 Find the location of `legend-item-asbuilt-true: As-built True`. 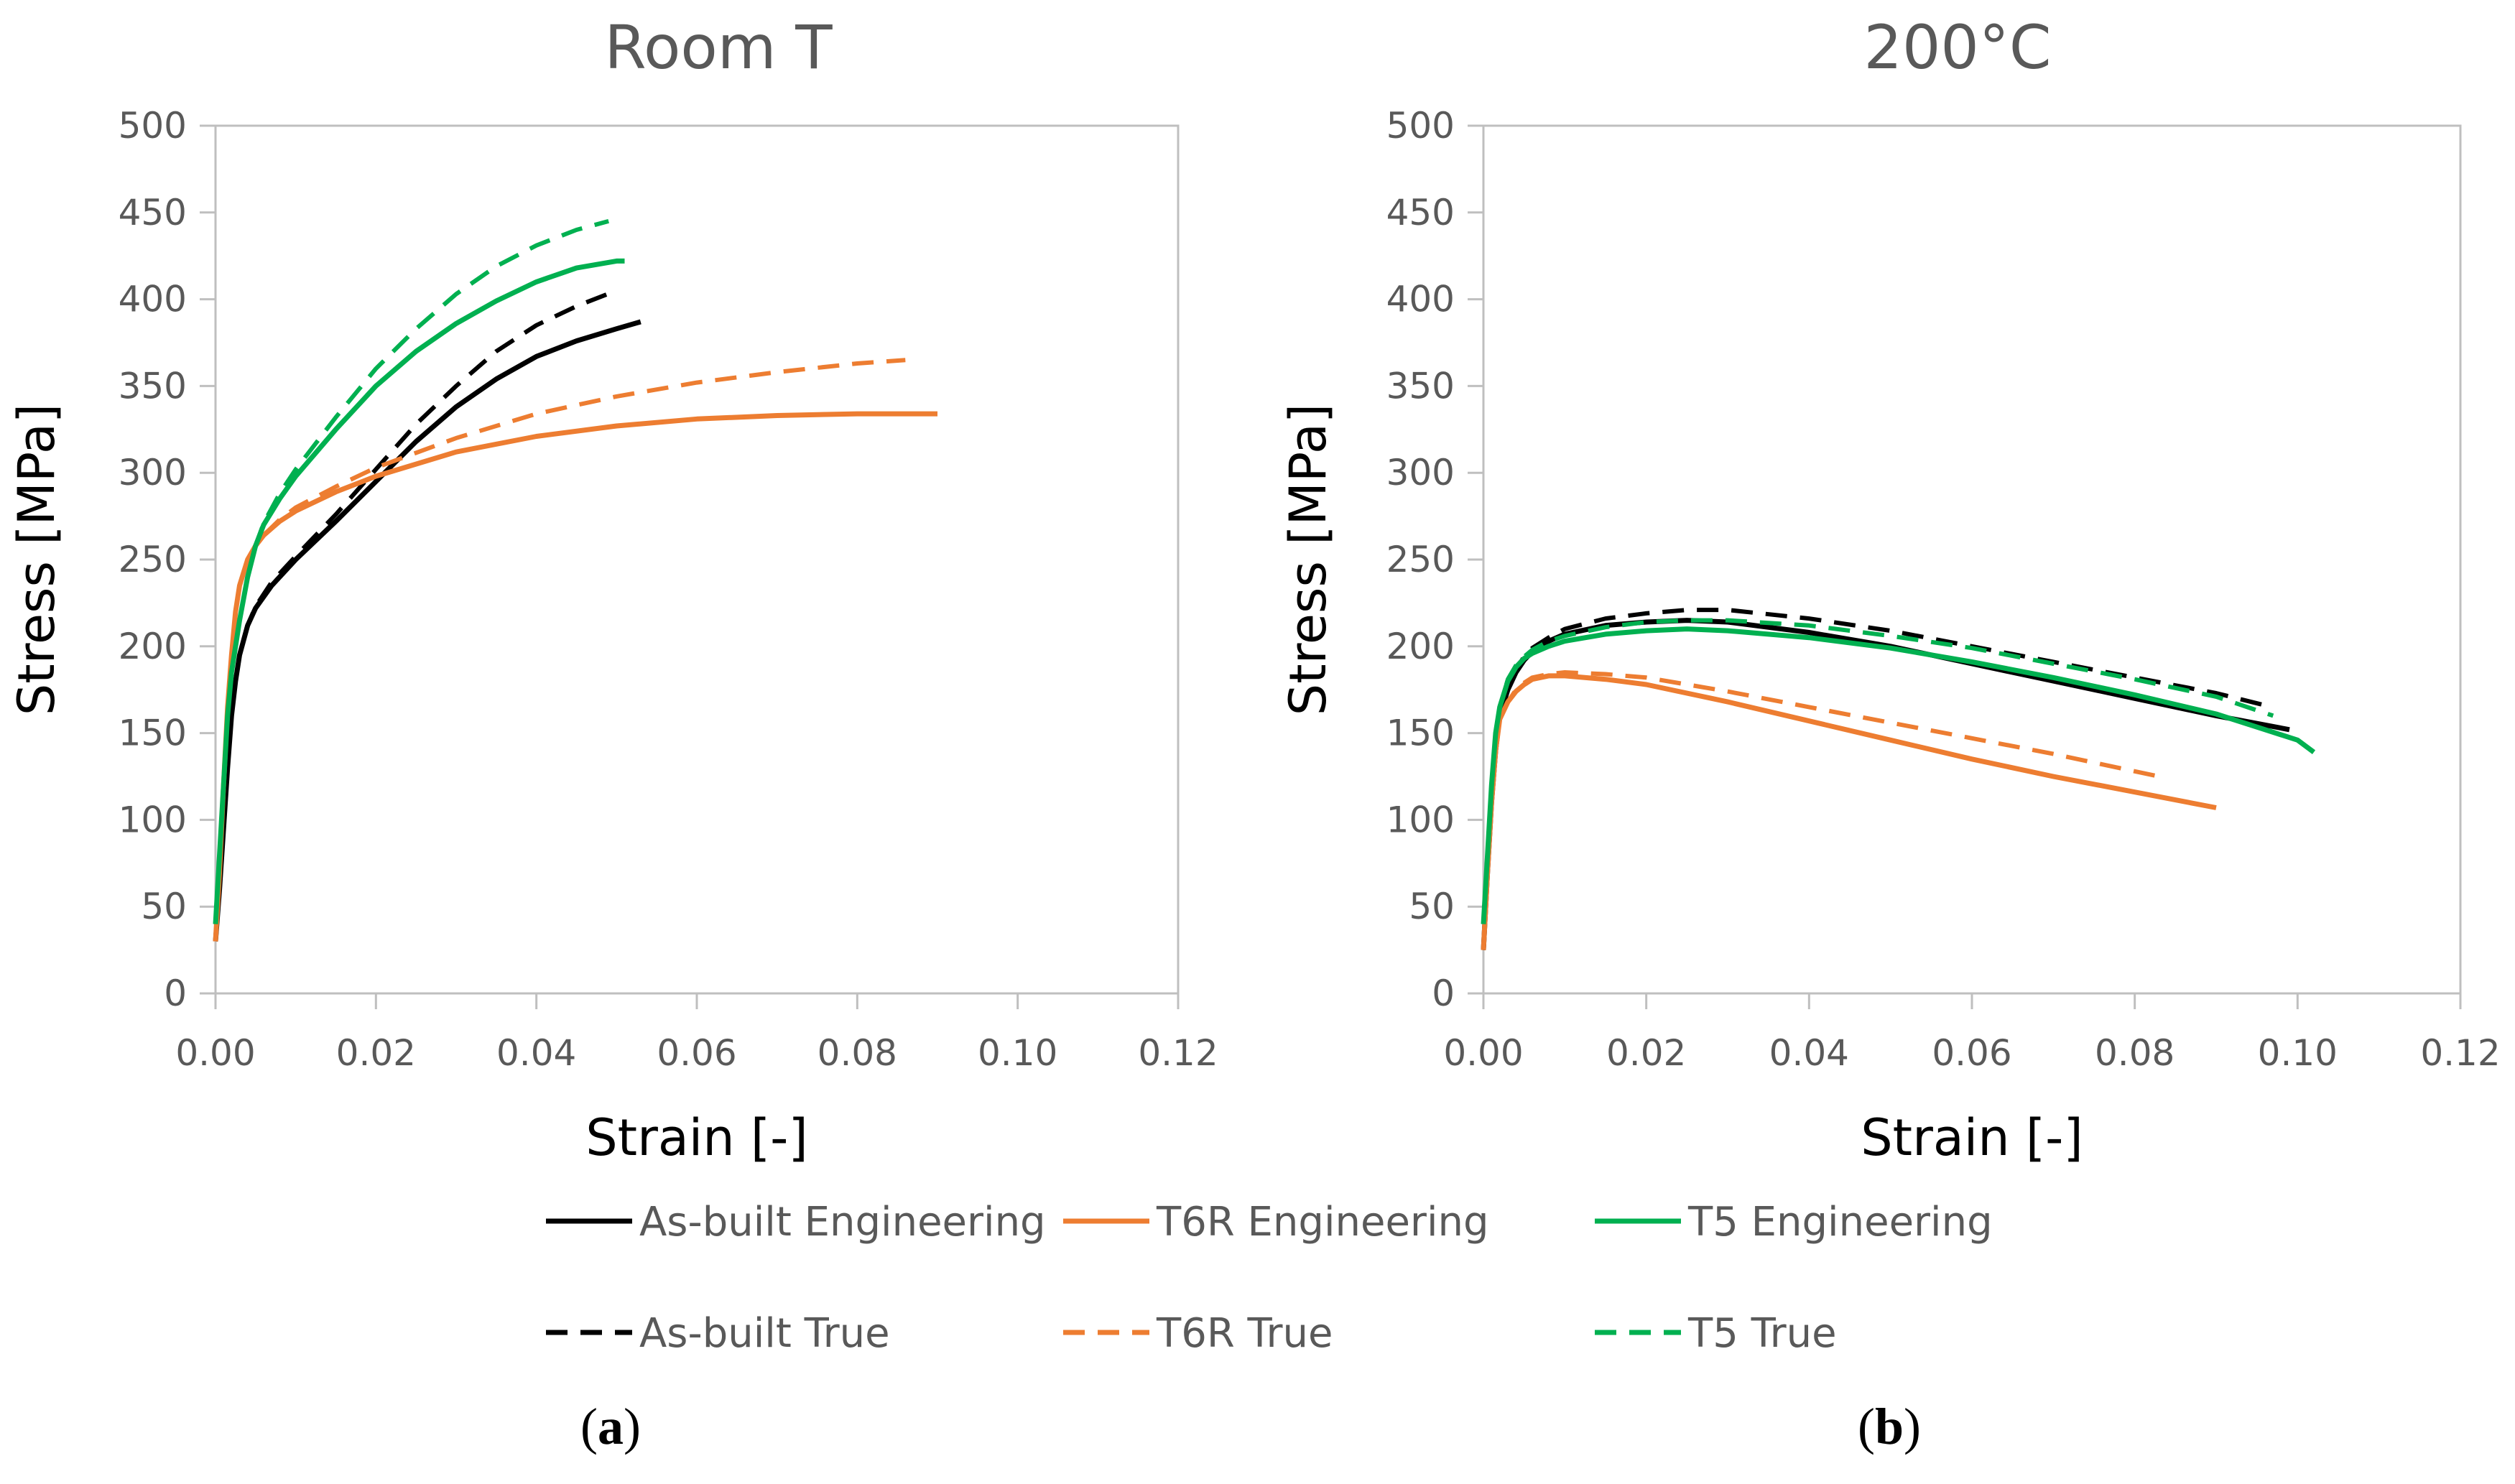

legend-item-asbuilt-true: As-built True is located at coordinates (718, 1333).